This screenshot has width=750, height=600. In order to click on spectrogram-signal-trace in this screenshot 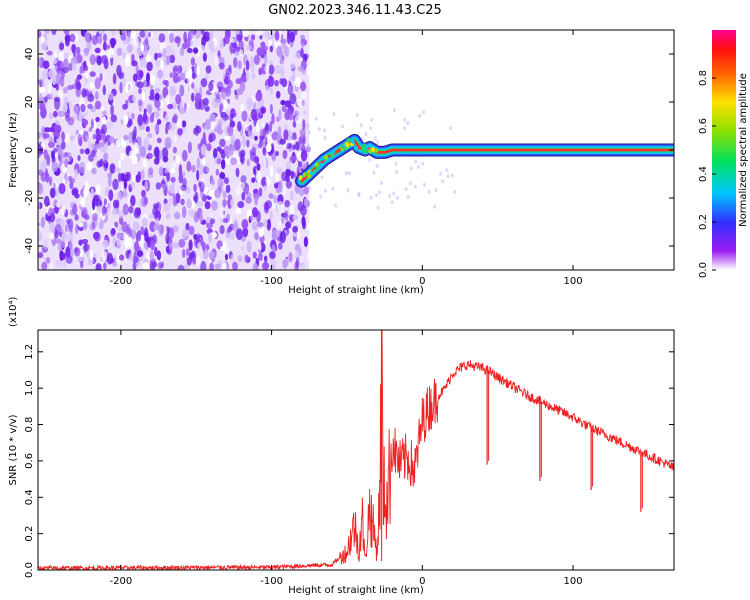, I will do `click(484, 160)`.